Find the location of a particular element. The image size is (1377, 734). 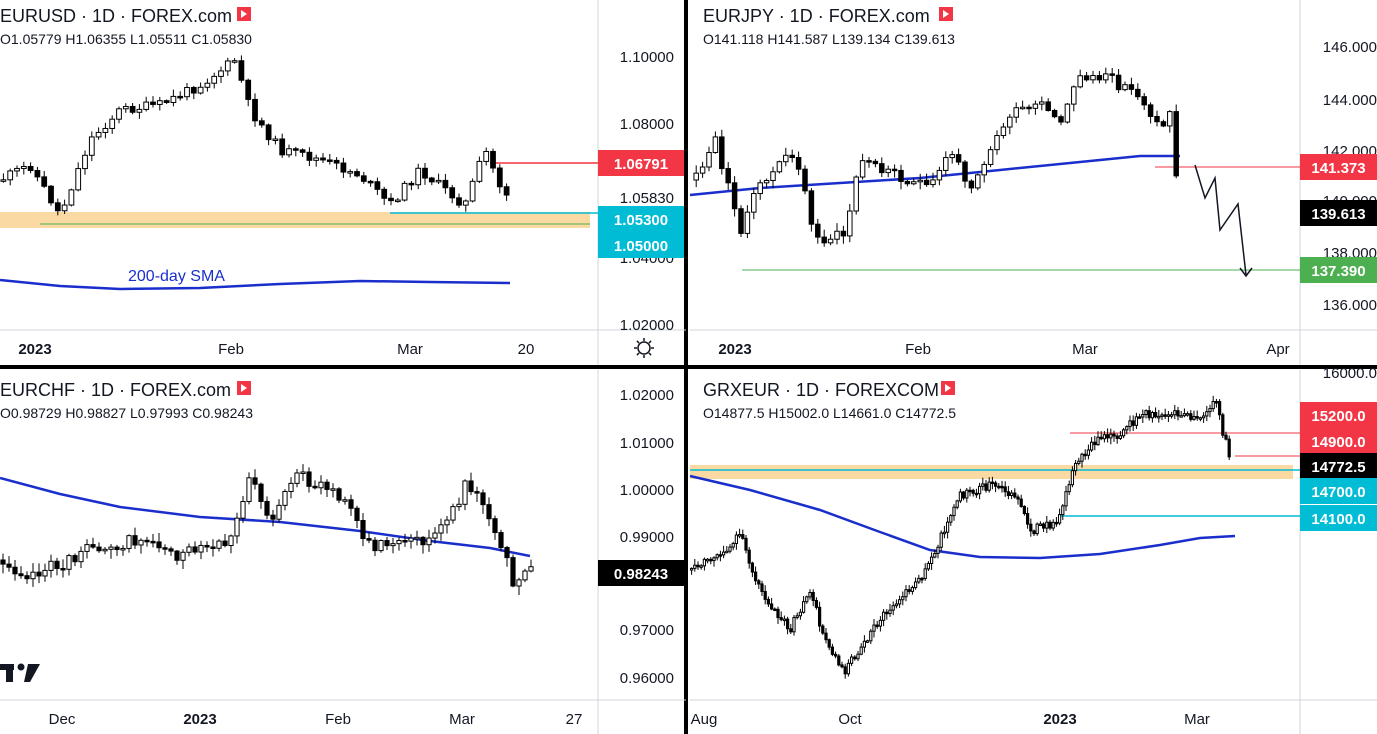

price-label-text: 139.613 is located at coordinates (1338, 214).